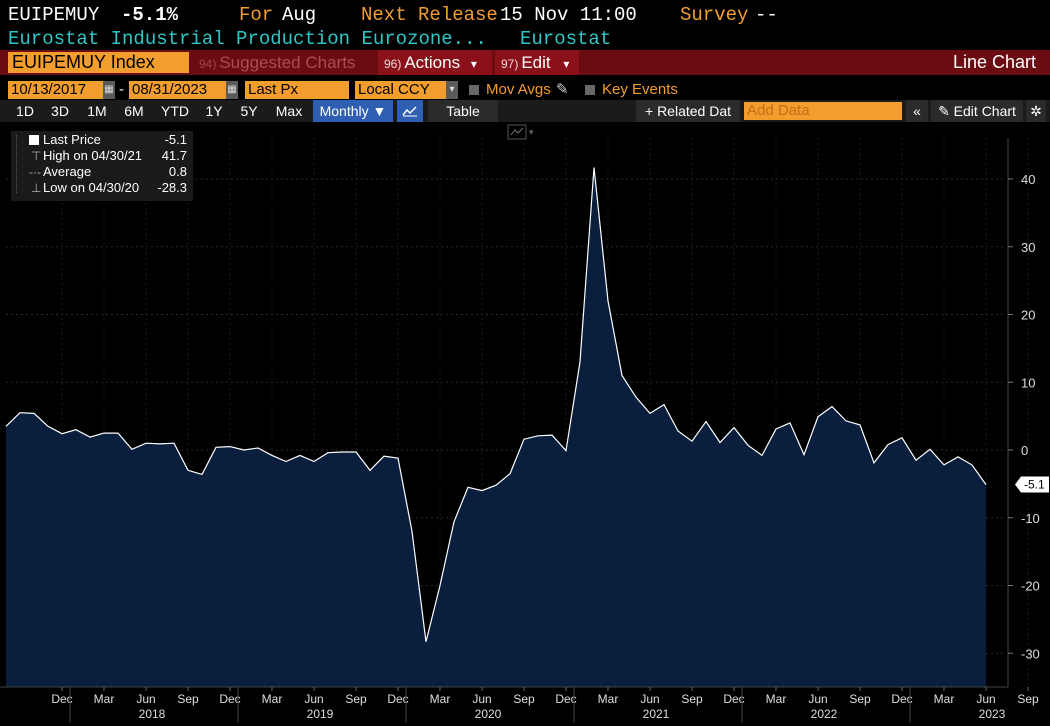  I want to click on suggested-charts-button: 94) Suggested Charts, so click(283, 62).